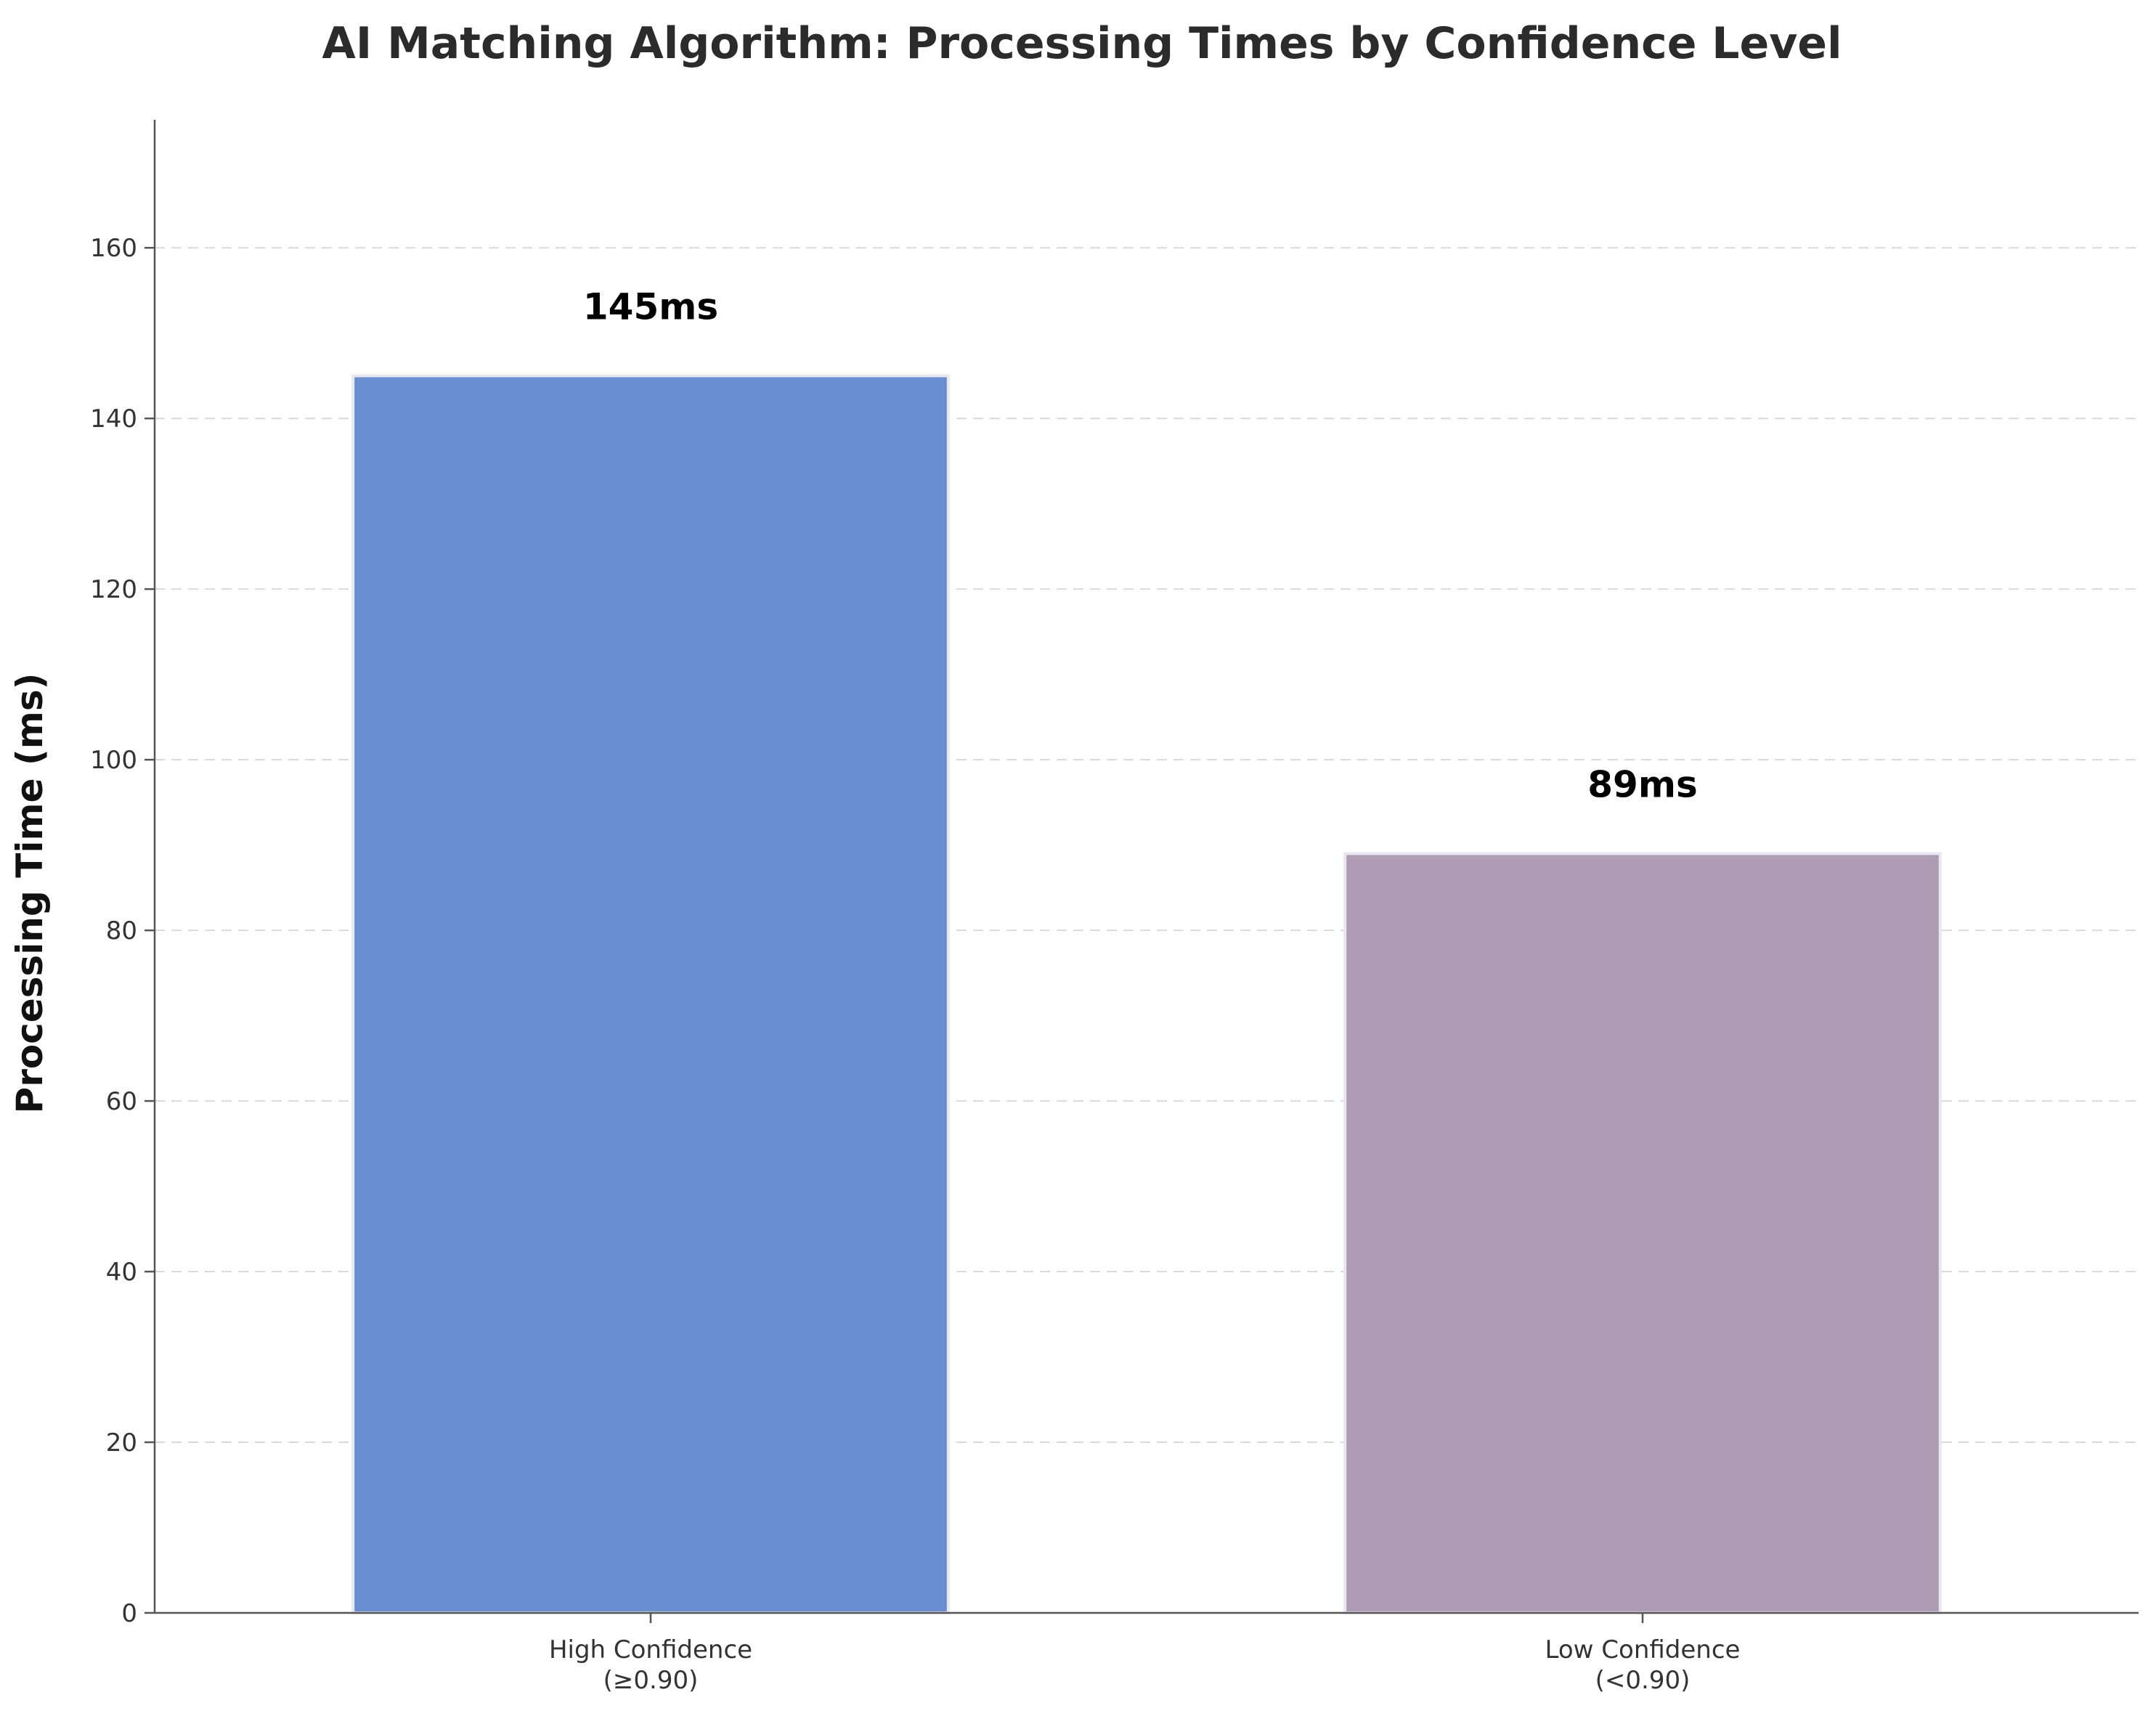 This screenshot has width=2156, height=1724. I want to click on y-tick-label: 60, so click(121, 1101).